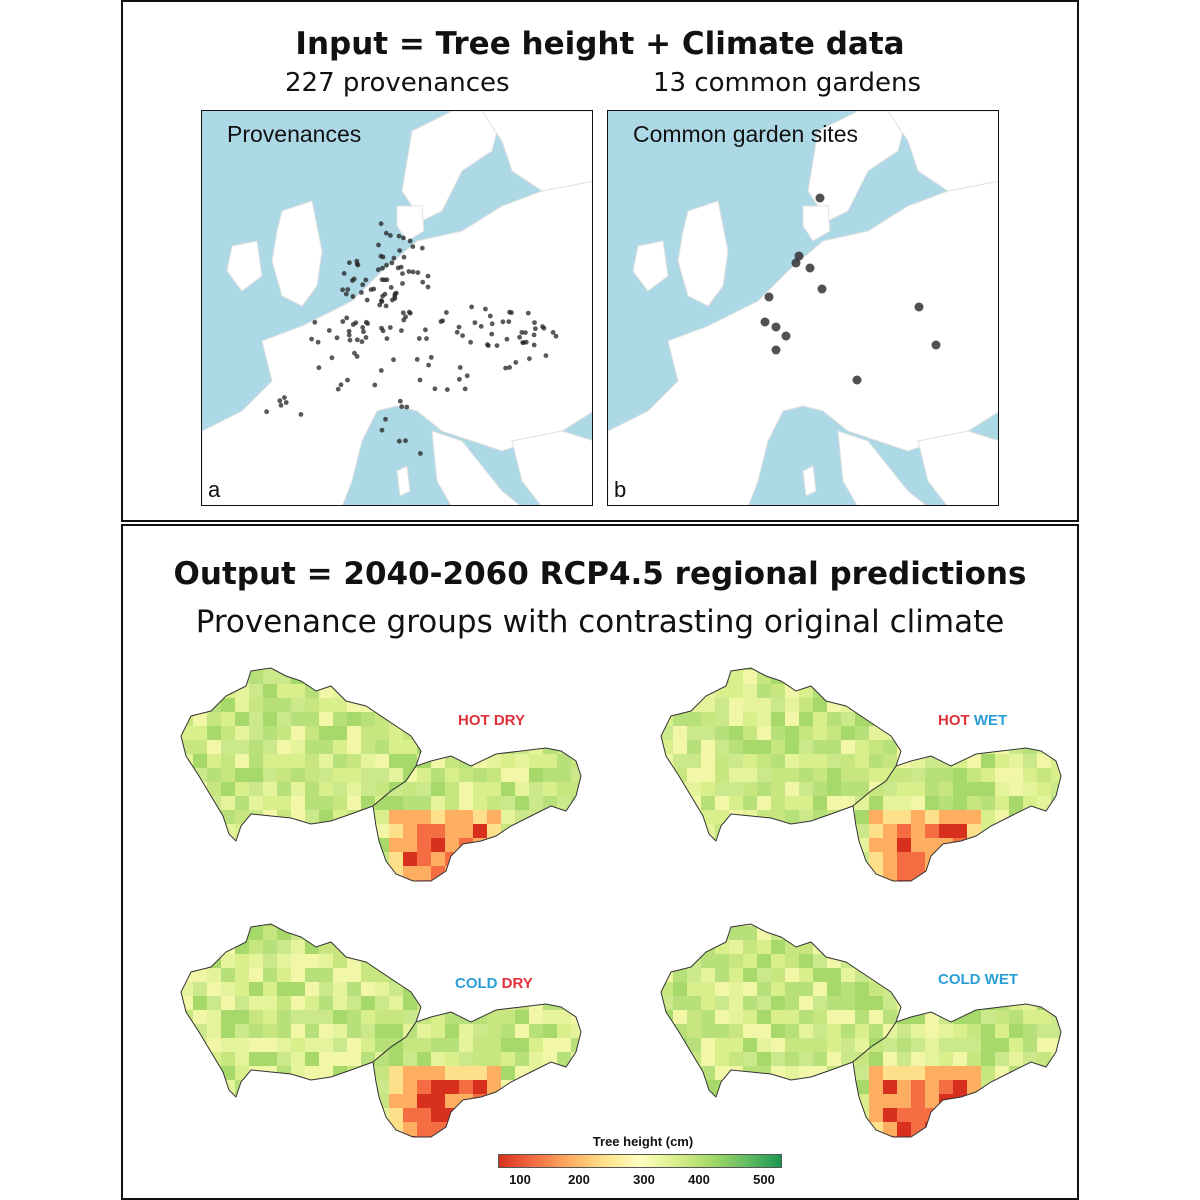  What do you see at coordinates (643, 1162) in the screenshot?
I see `color-legend: Tree height (cm) 100 200 300 400 500` at bounding box center [643, 1162].